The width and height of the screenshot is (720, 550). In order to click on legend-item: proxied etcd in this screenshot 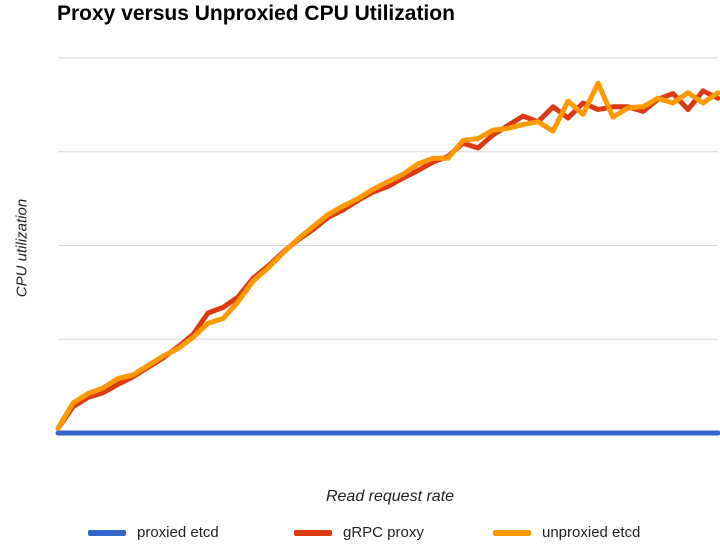, I will do `click(153, 532)`.